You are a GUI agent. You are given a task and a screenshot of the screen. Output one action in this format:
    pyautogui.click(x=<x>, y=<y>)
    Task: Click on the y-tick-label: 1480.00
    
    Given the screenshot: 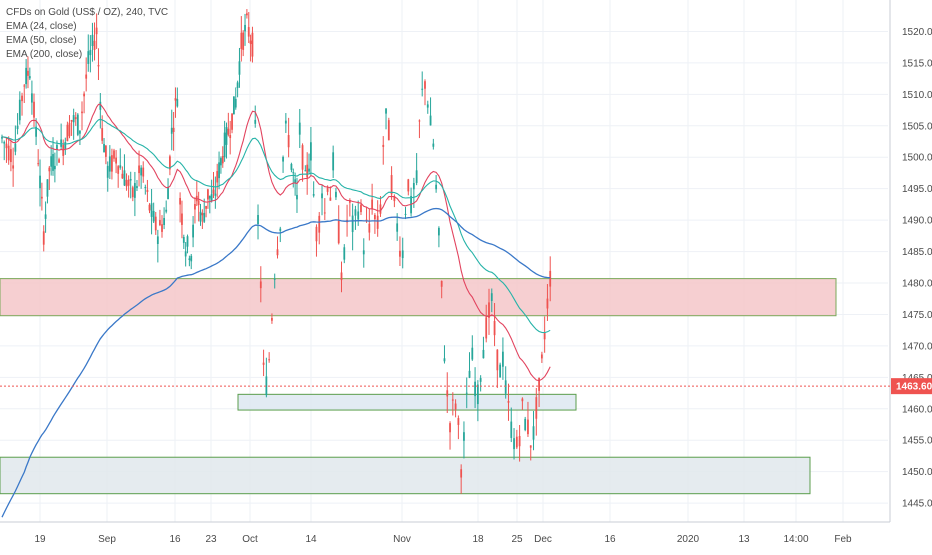 What is the action you would take?
    pyautogui.click(x=917, y=284)
    